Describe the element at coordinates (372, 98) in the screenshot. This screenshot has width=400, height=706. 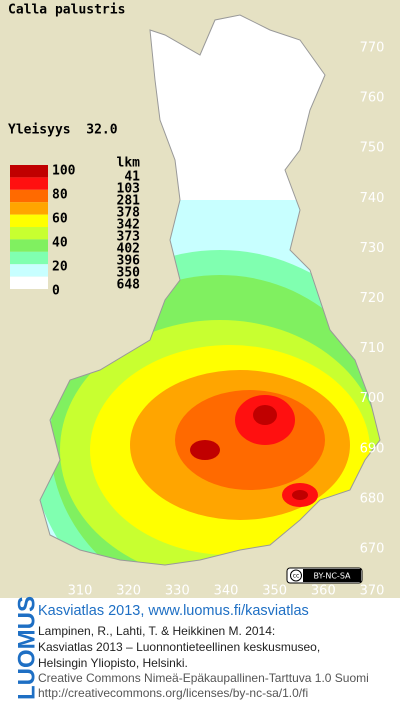
I see `north-coordinate: 760` at that location.